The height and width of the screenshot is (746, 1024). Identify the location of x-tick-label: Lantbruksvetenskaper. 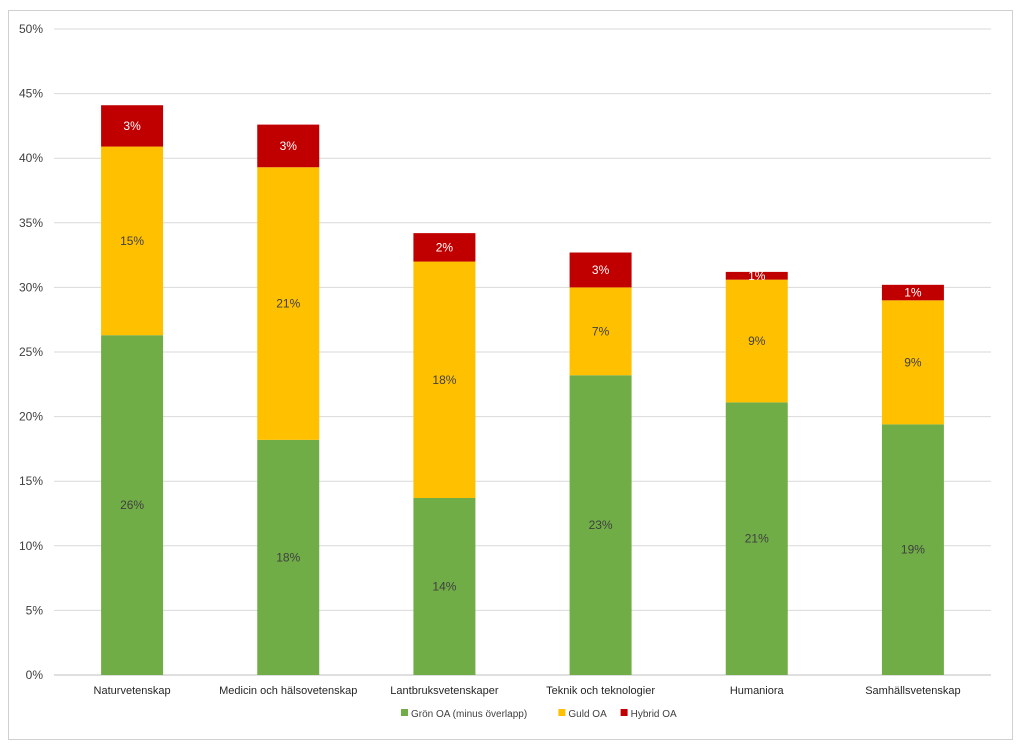
(444, 691).